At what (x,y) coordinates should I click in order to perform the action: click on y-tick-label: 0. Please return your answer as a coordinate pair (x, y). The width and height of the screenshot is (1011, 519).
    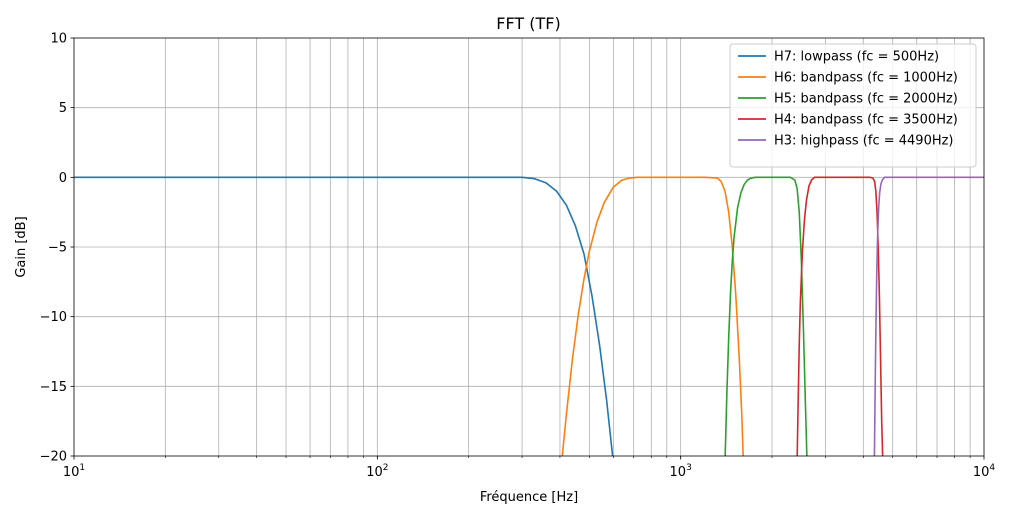
    Looking at the image, I should click on (63, 178).